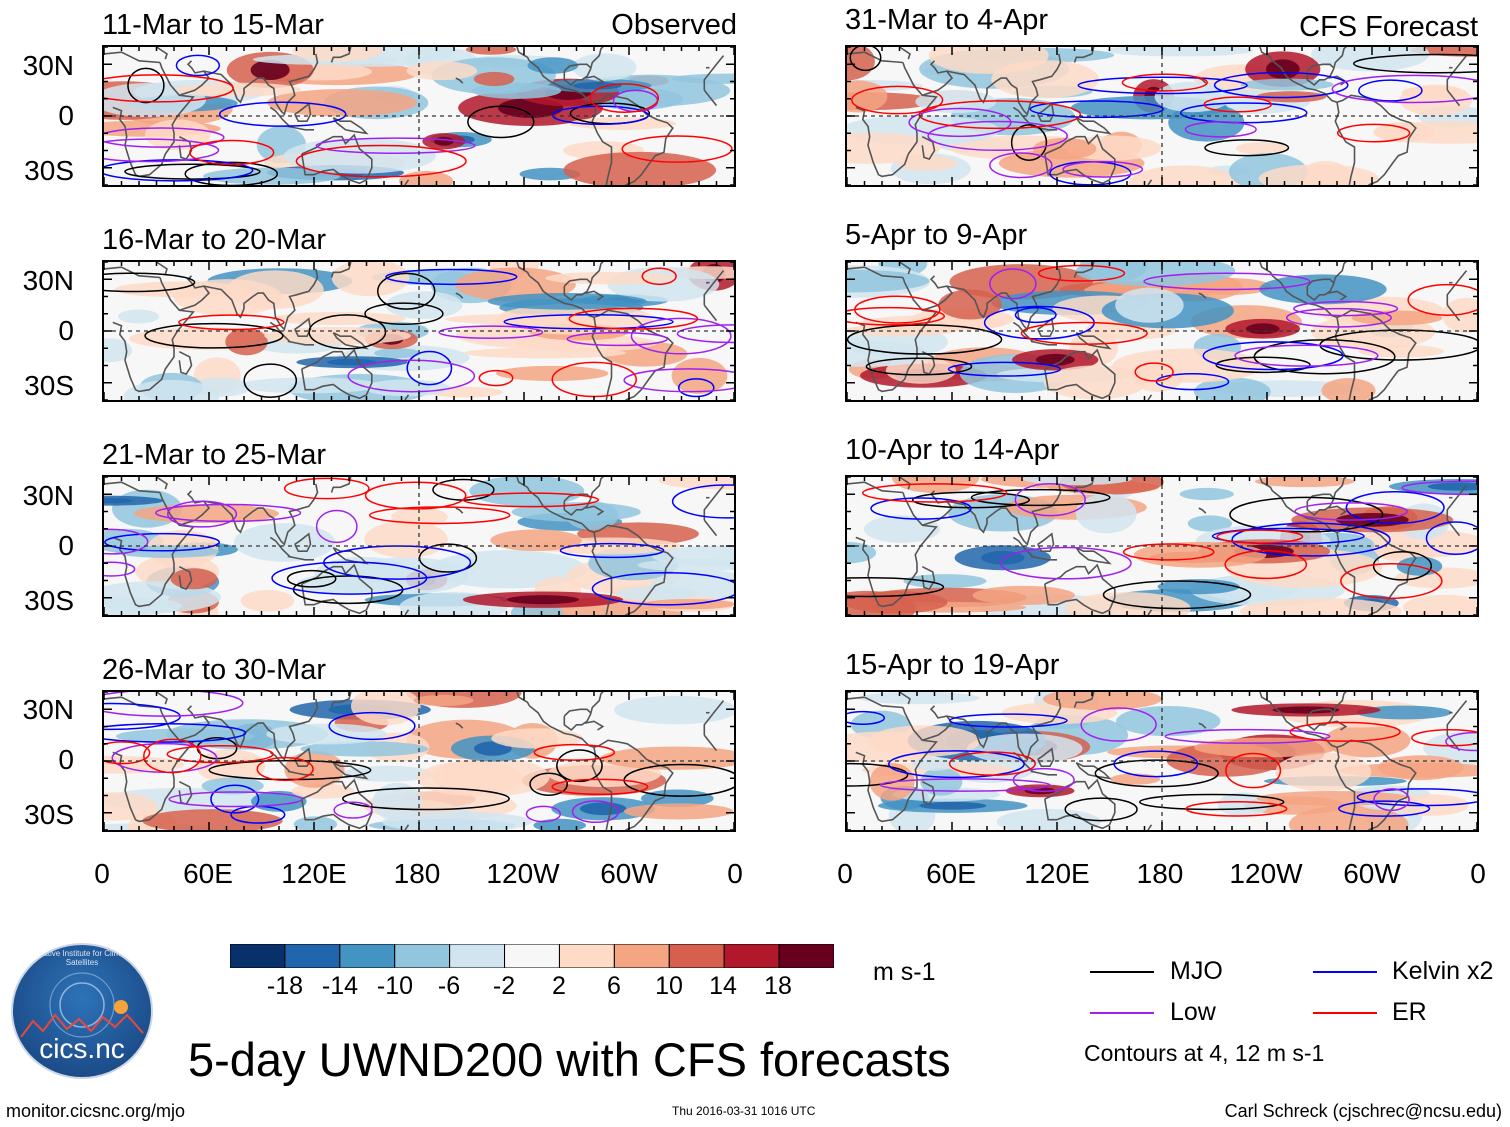 The width and height of the screenshot is (1510, 1127). I want to click on panel-title-3: 21-Mar to 25-Mar, so click(214, 455).